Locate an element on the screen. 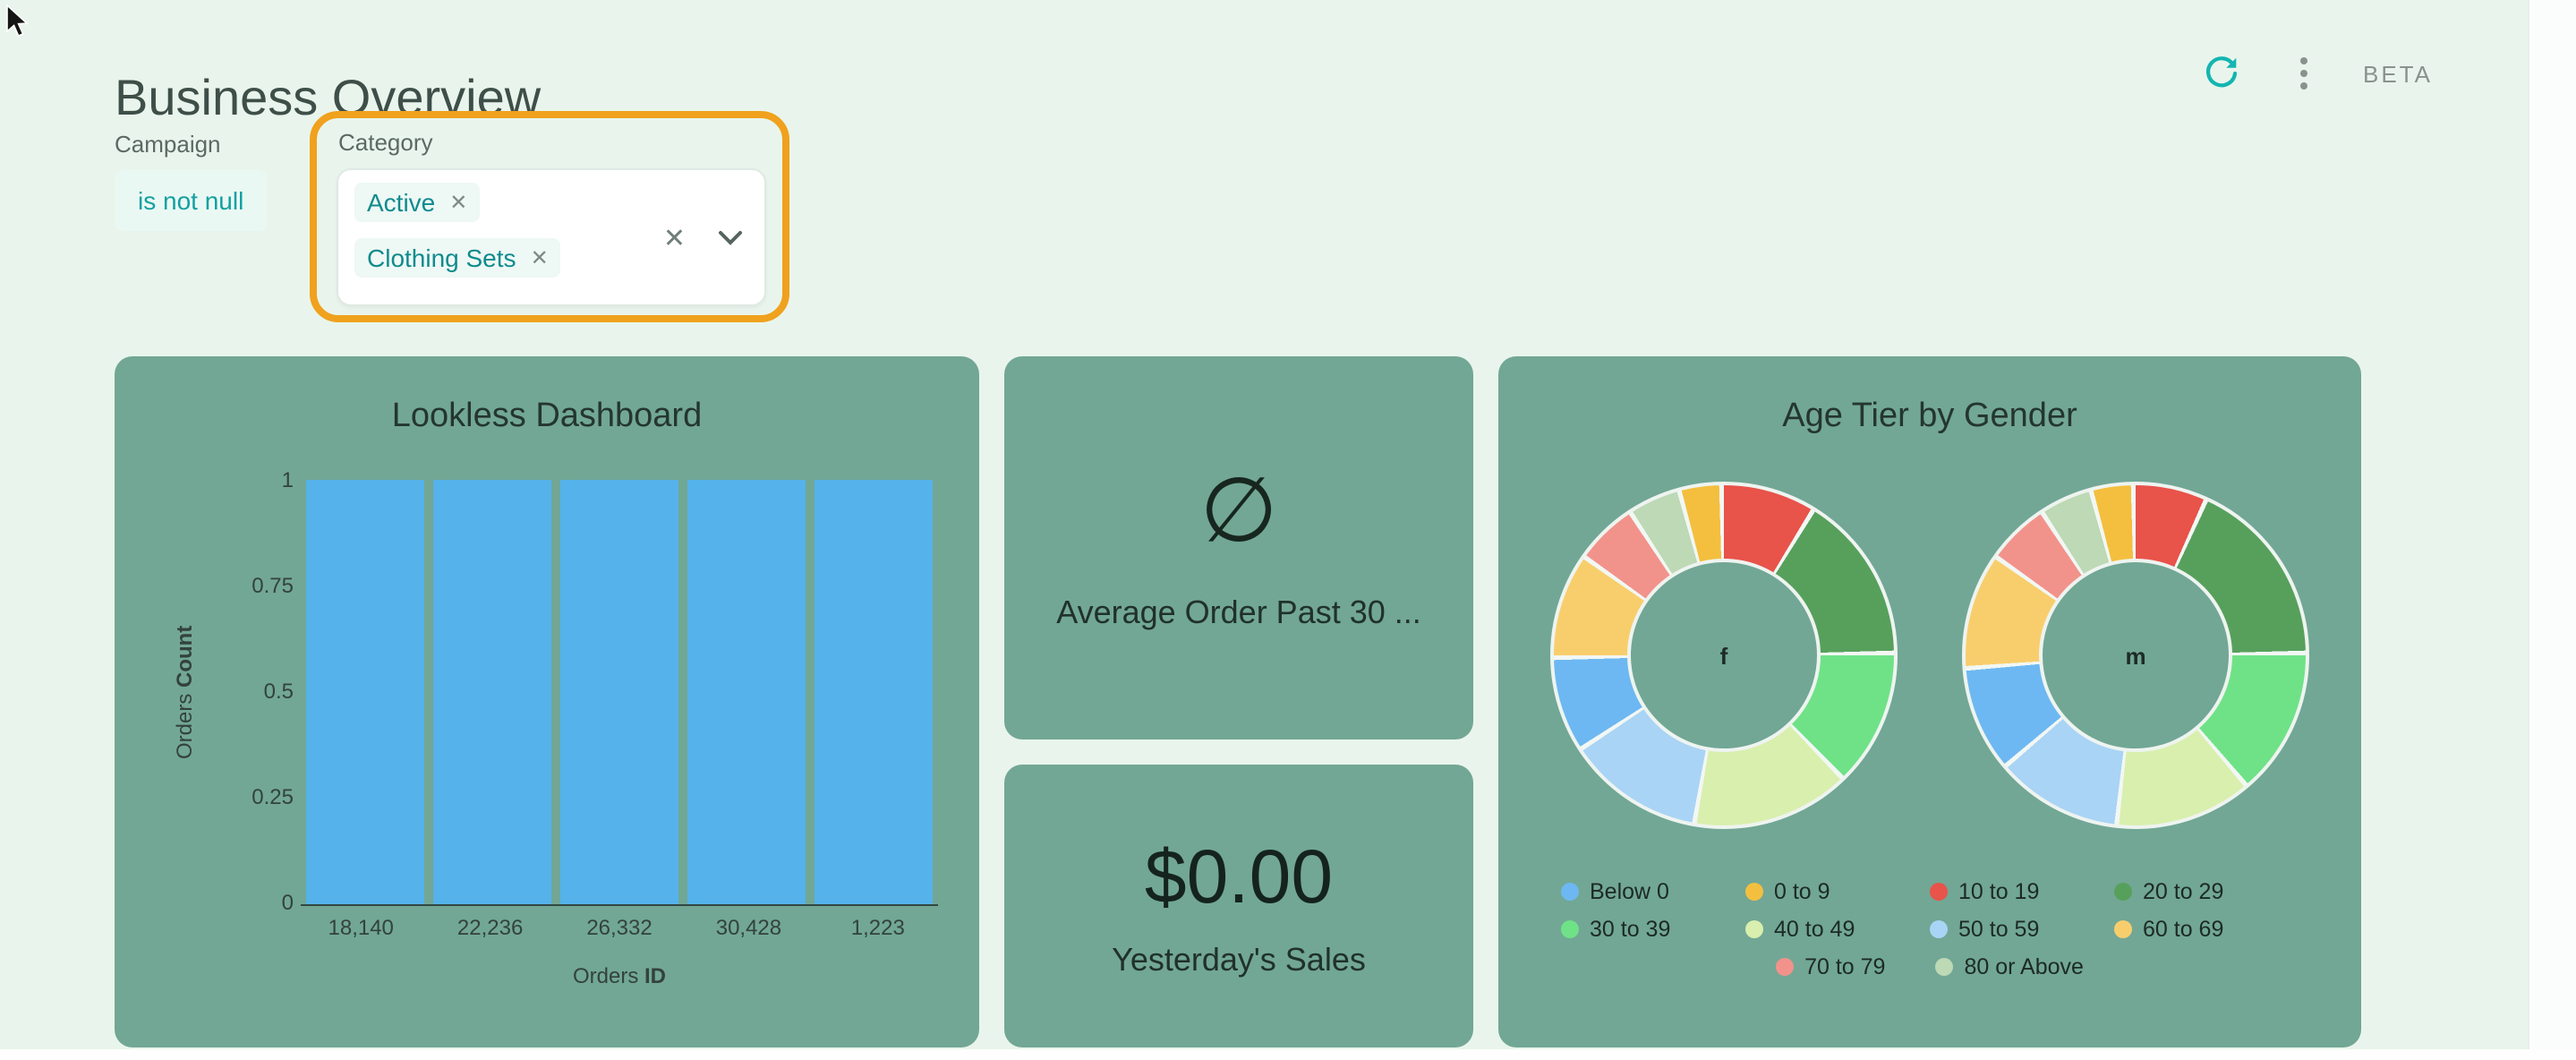  tile-label: Yesterday's Sales is located at coordinates (1239, 959).